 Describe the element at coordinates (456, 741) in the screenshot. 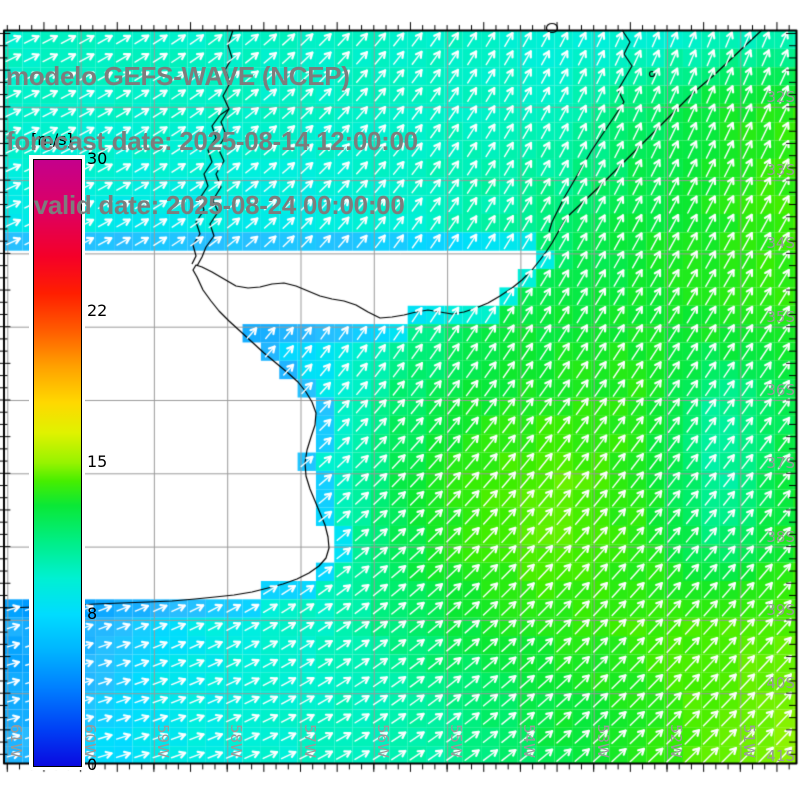

I see `longitude-label-55W: 55W` at that location.